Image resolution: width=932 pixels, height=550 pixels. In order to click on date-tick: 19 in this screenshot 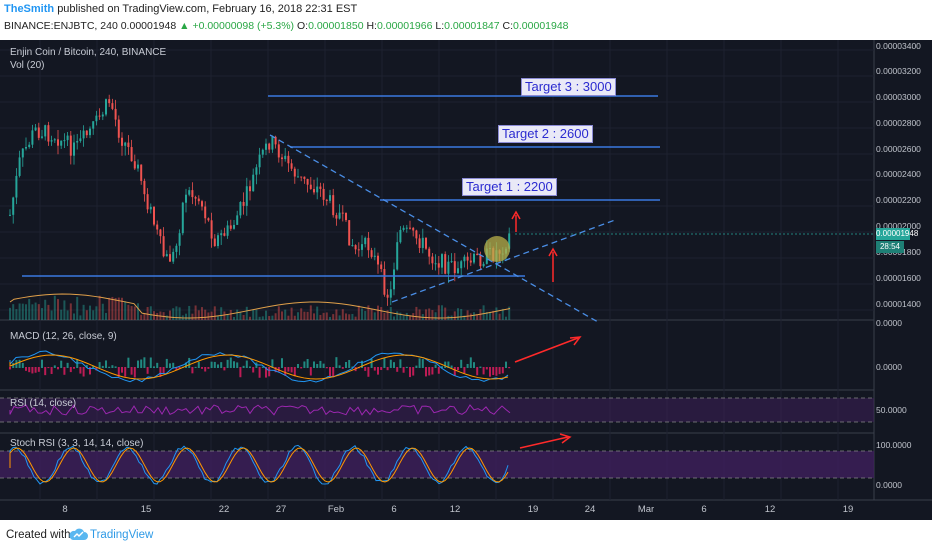, I will do `click(533, 509)`.